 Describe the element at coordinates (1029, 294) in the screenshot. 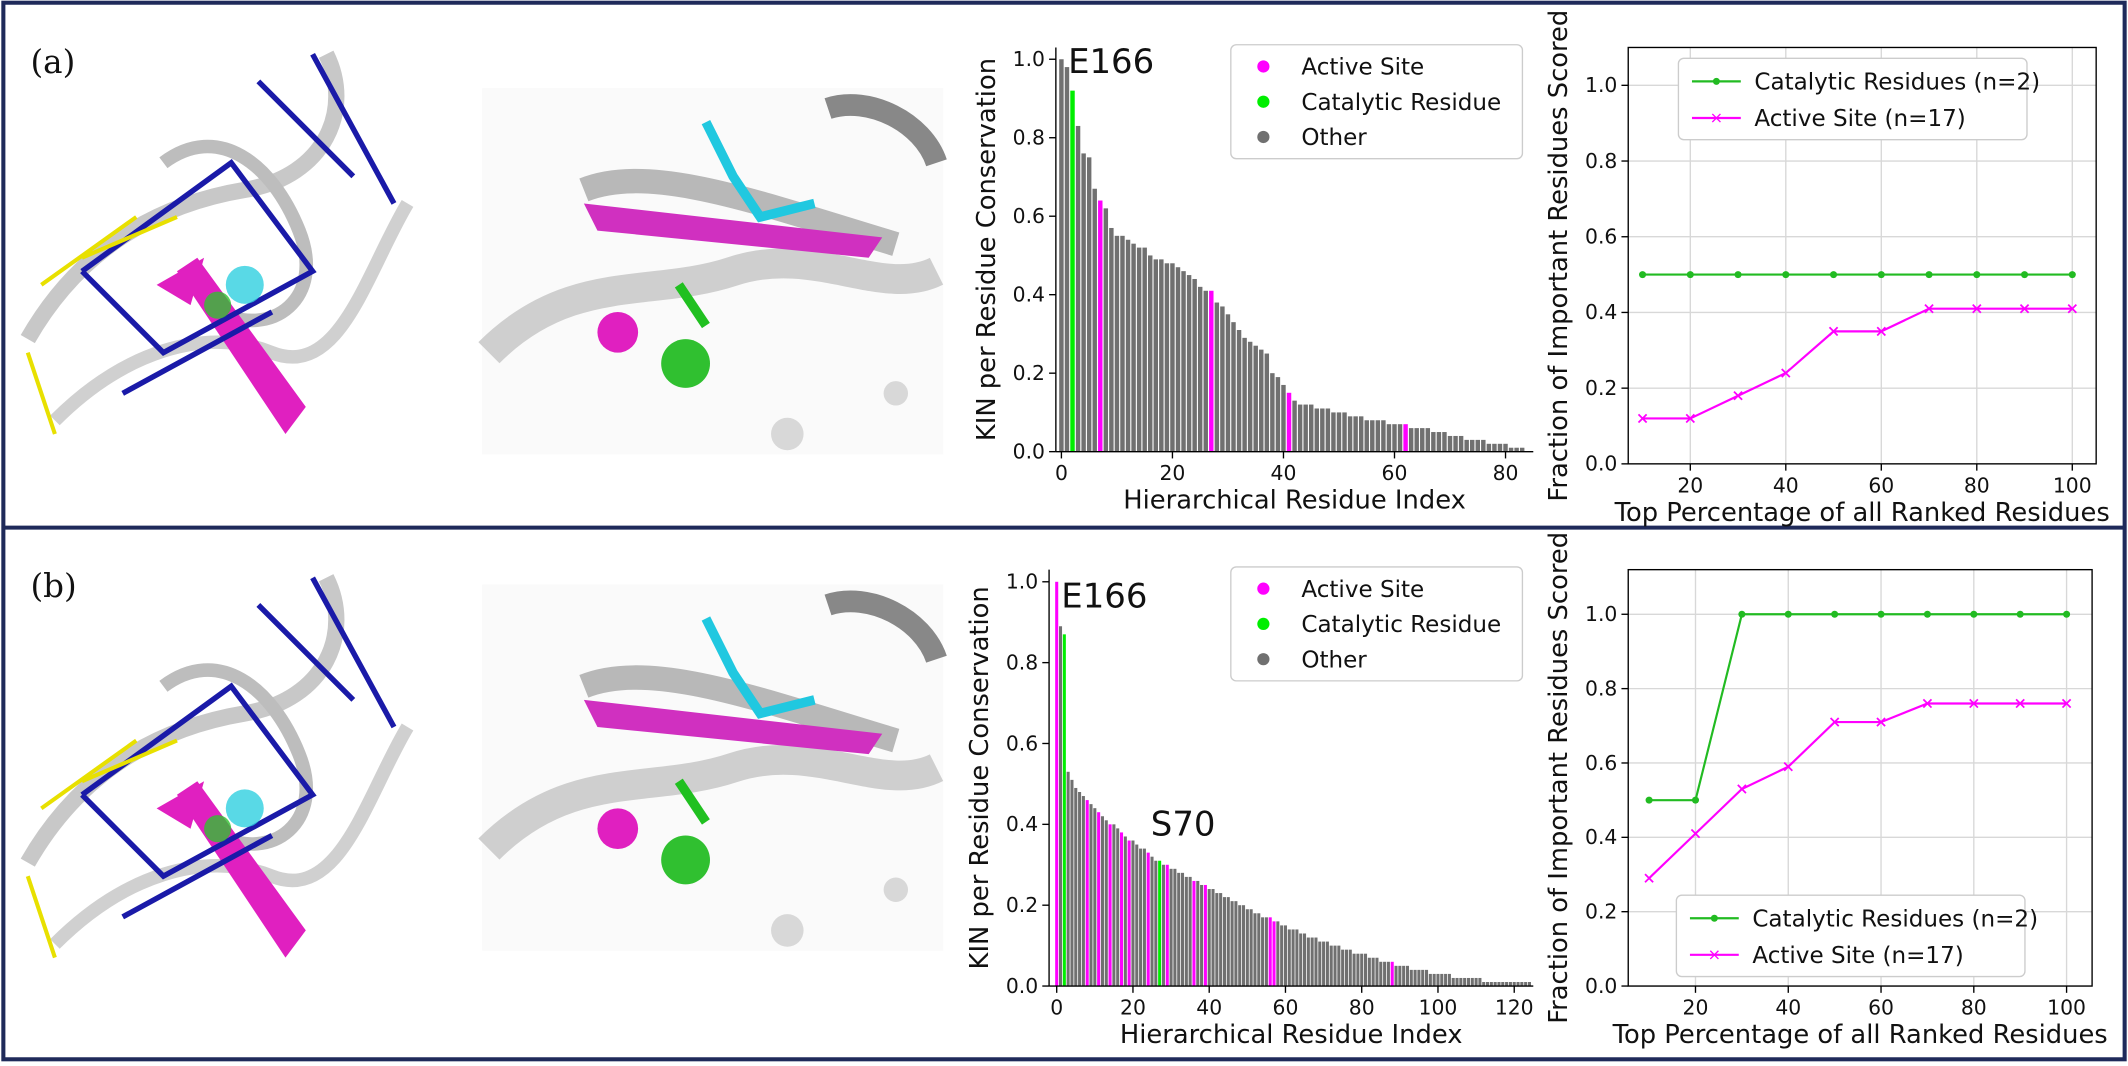

I see `y-tick-label: 0.4` at that location.